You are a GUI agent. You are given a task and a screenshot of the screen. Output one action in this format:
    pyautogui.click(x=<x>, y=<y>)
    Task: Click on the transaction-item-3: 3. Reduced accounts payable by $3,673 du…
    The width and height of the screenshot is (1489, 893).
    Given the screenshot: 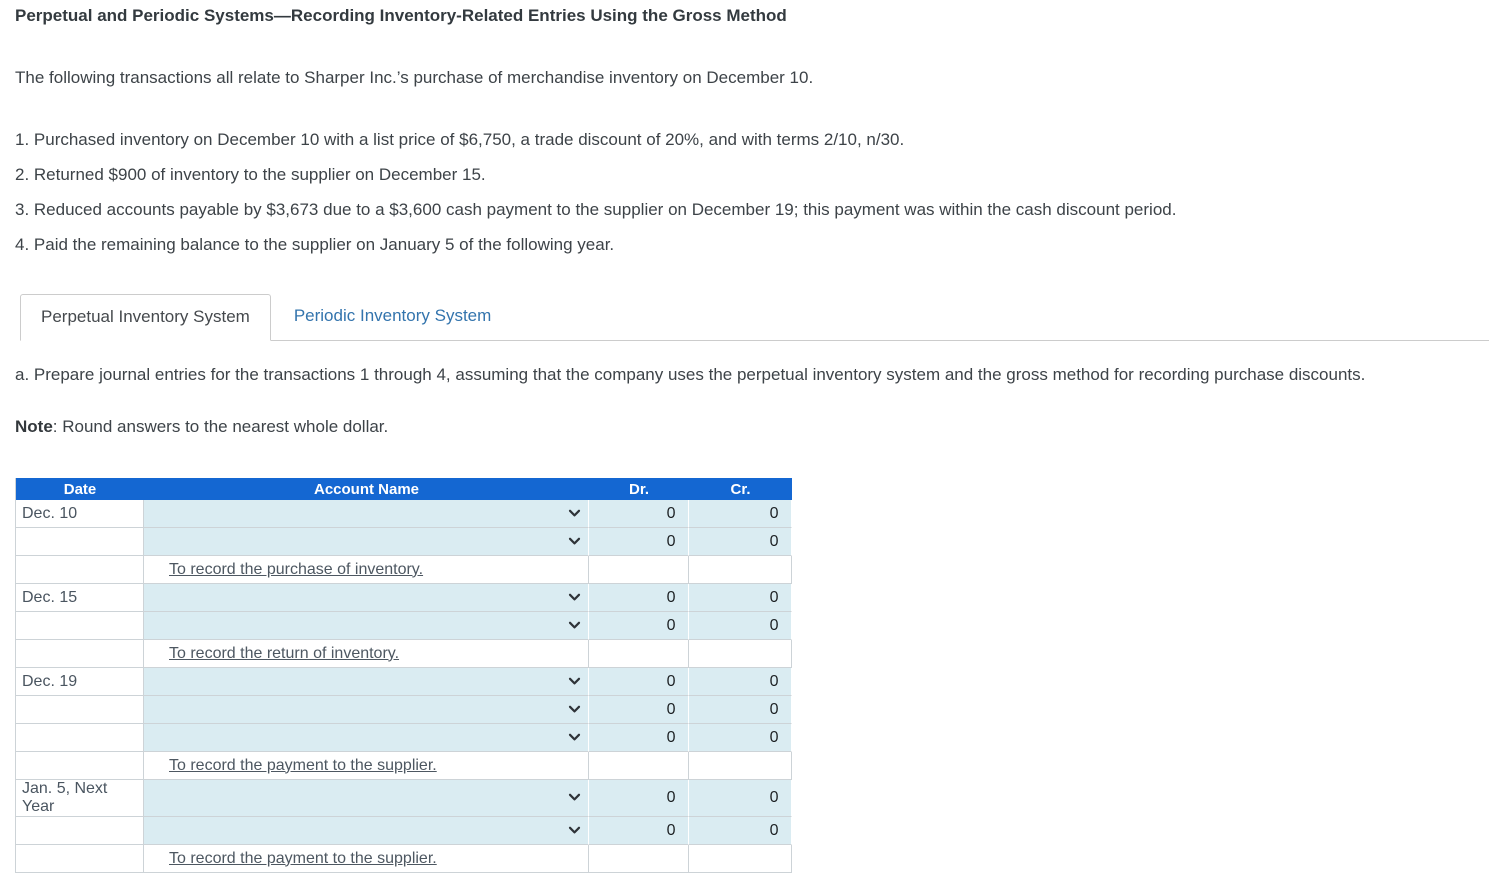 What is the action you would take?
    pyautogui.click(x=596, y=209)
    